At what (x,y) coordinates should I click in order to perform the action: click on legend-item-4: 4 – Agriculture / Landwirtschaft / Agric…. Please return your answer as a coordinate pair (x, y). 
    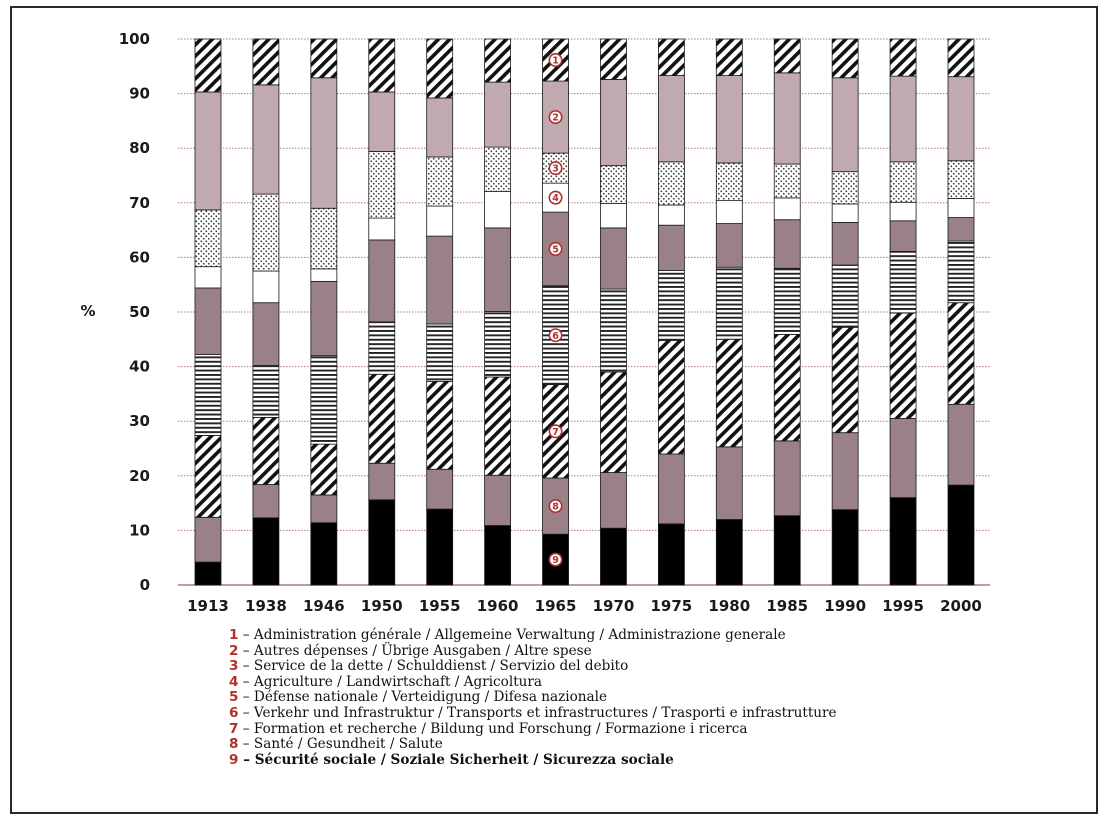
    Looking at the image, I should click on (609, 682).